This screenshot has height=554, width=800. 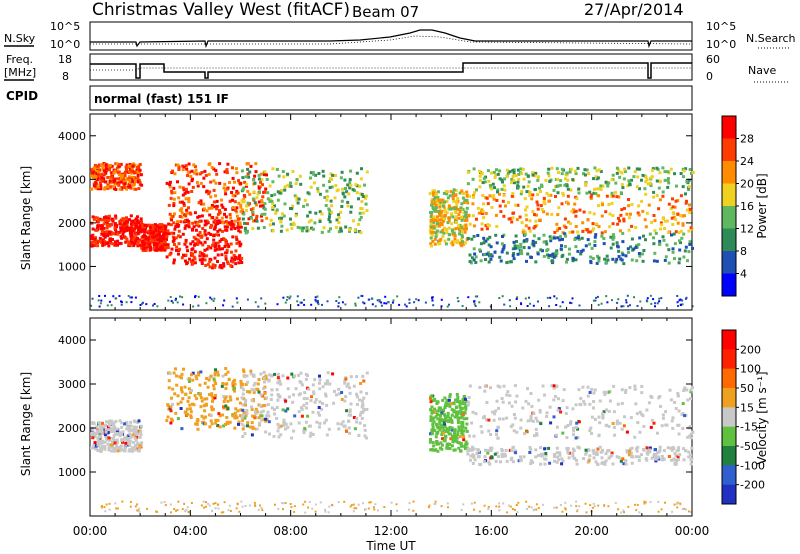 I want to click on colorbar-segment, so click(x=729, y=436).